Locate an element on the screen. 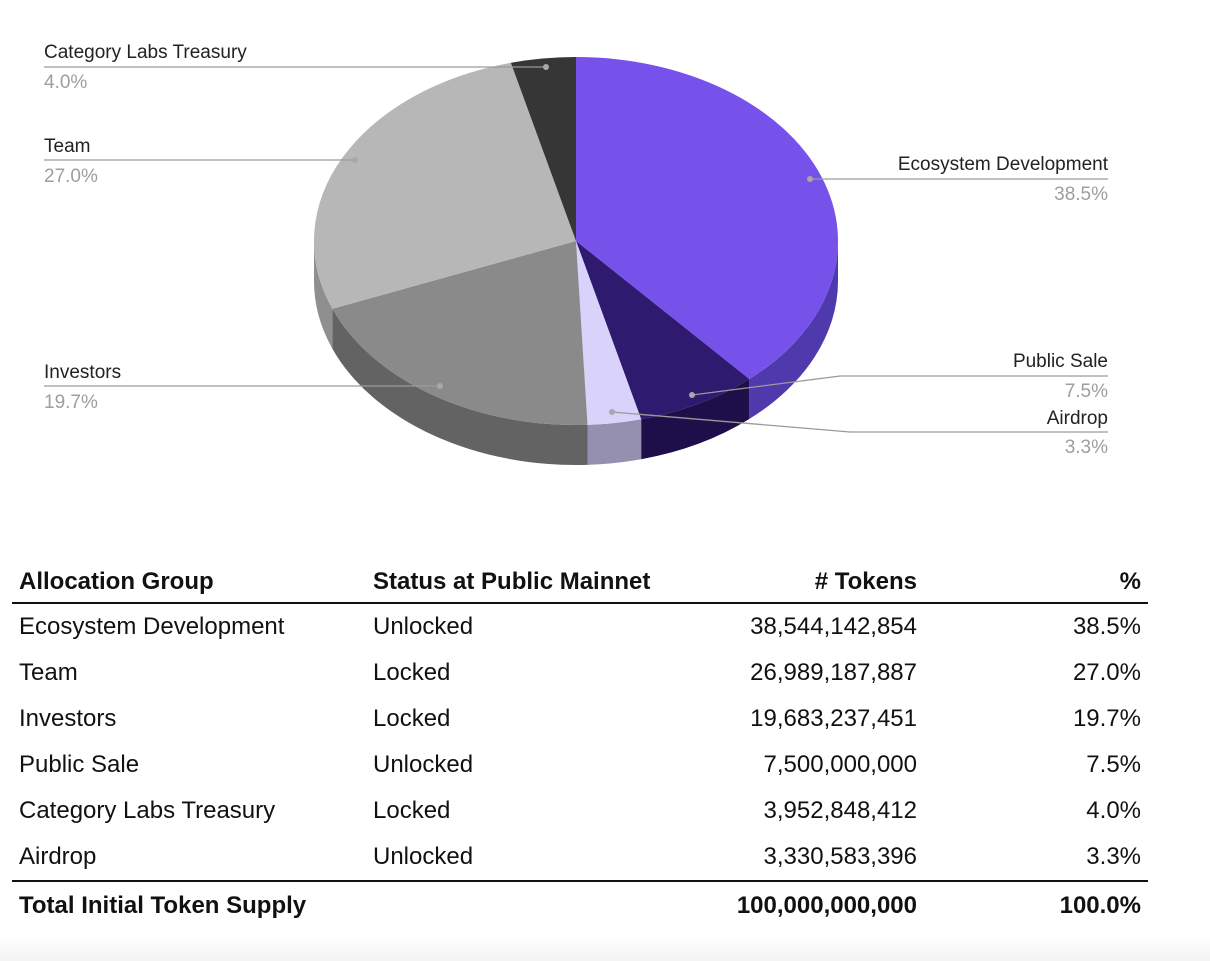 The image size is (1210, 961). pie-slice-public-sale is located at coordinates (663, 330).